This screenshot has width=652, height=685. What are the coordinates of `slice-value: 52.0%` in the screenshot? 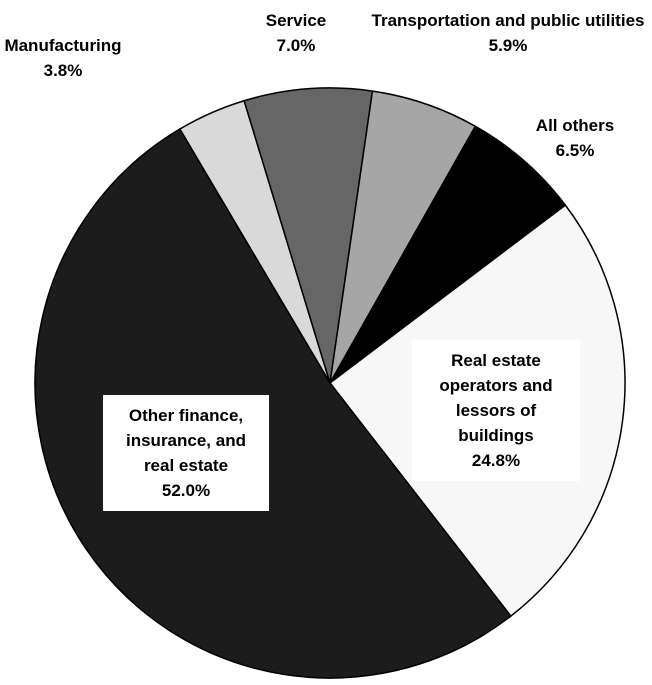 It's located at (186, 490).